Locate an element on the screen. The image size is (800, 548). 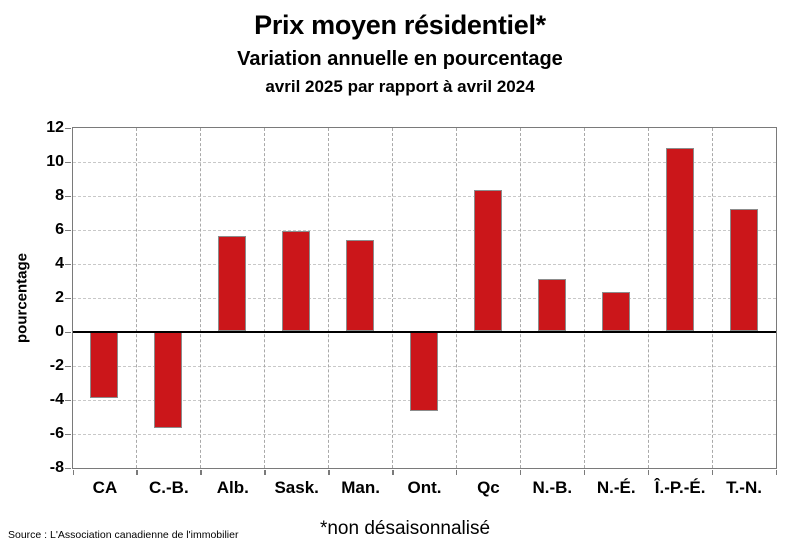
x-axis-label-Î.-P.-É.: Î.-P.-É. is located at coordinates (680, 487).